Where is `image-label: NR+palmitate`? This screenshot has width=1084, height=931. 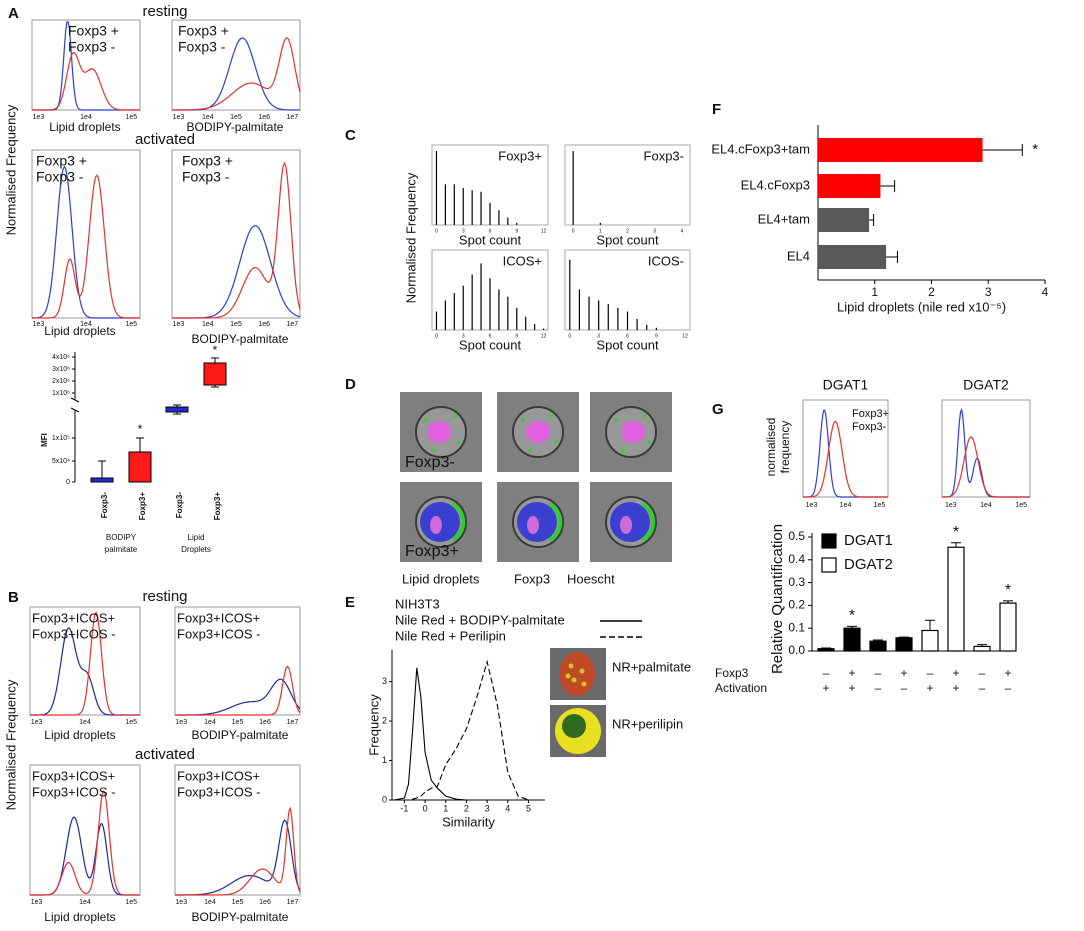 image-label: NR+palmitate is located at coordinates (651, 666).